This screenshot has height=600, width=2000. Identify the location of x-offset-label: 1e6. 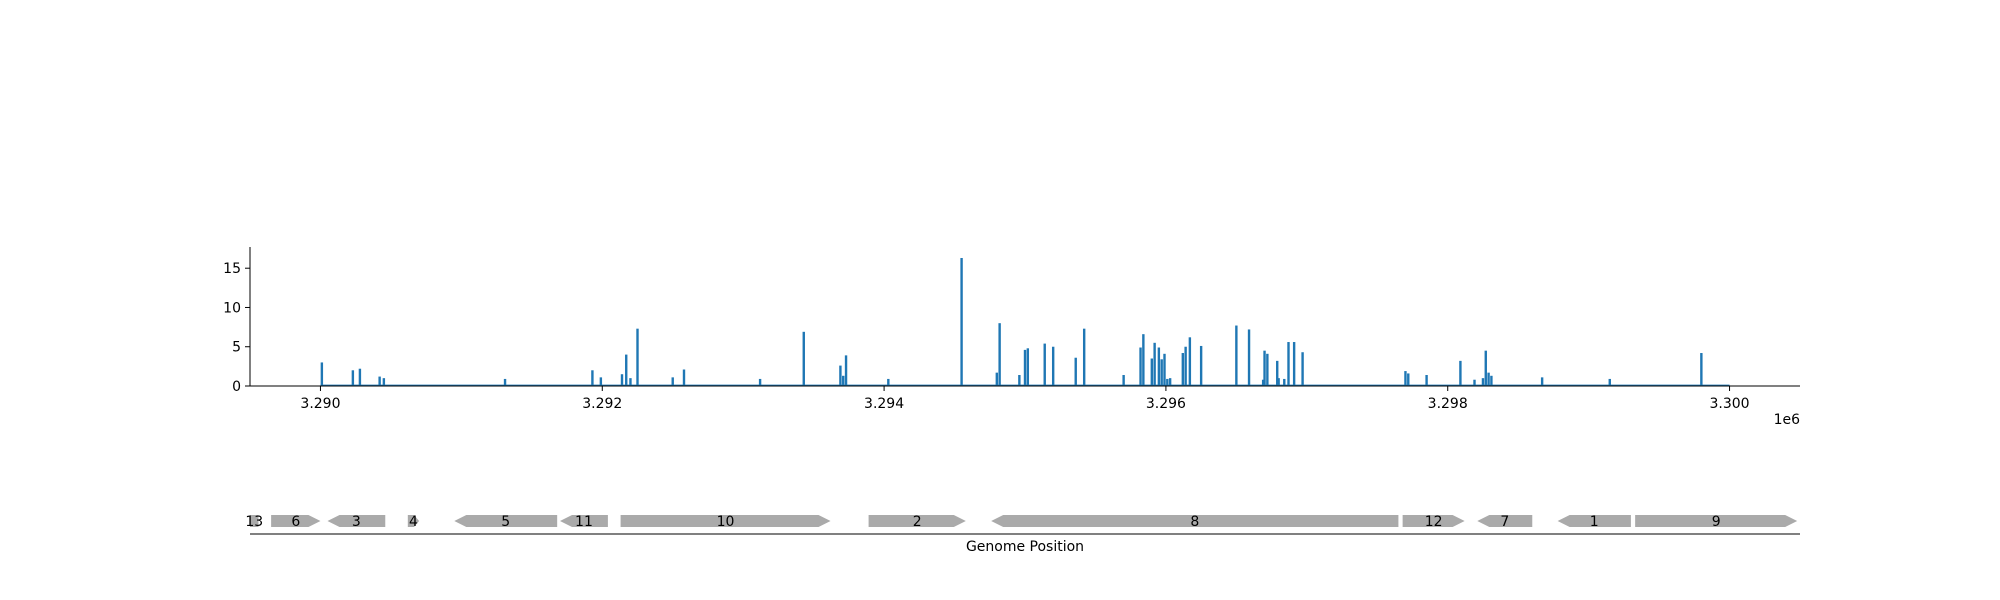
(1787, 420).